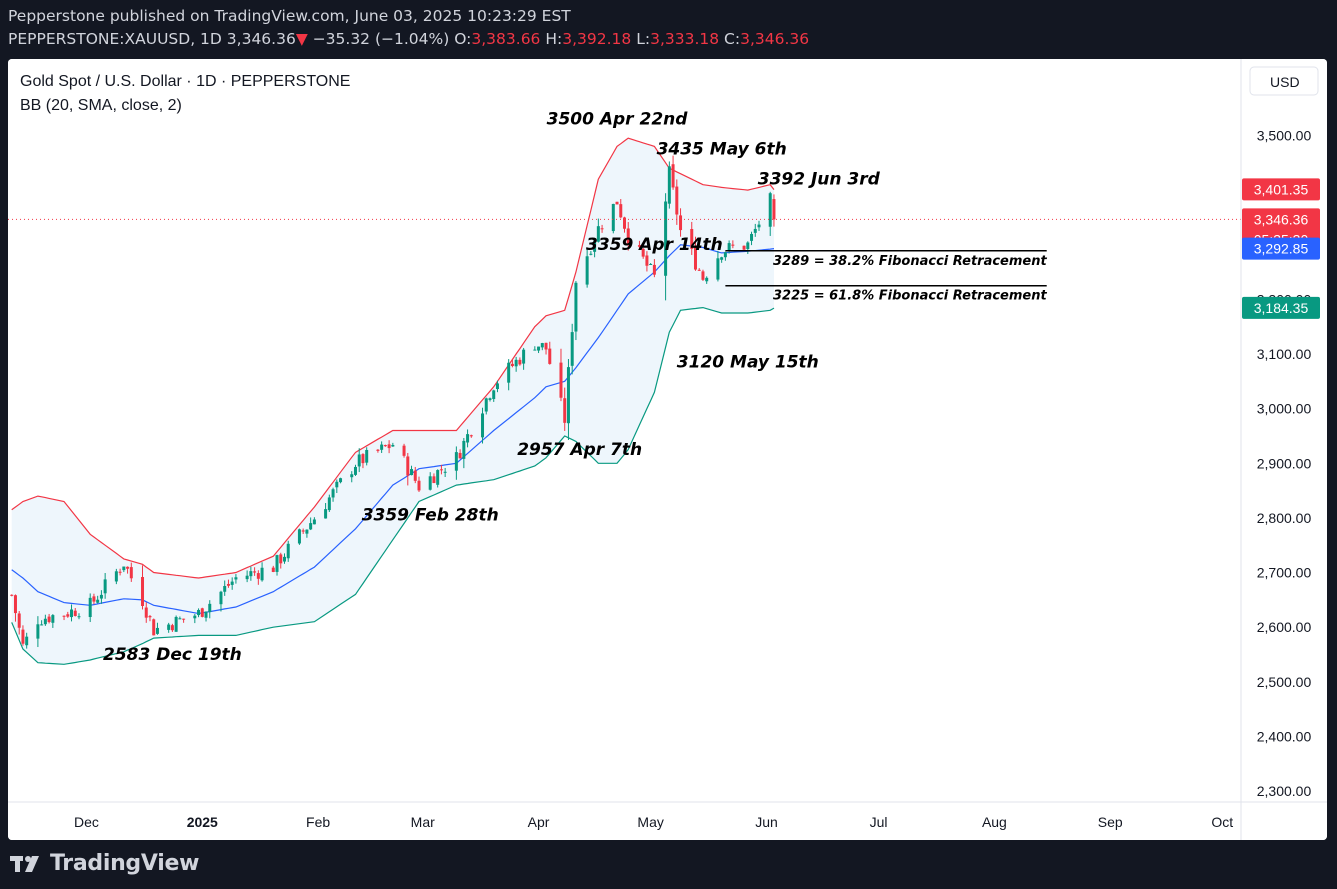  Describe the element at coordinates (261, 39) in the screenshot. I see `last-price: 3,346.36` at that location.